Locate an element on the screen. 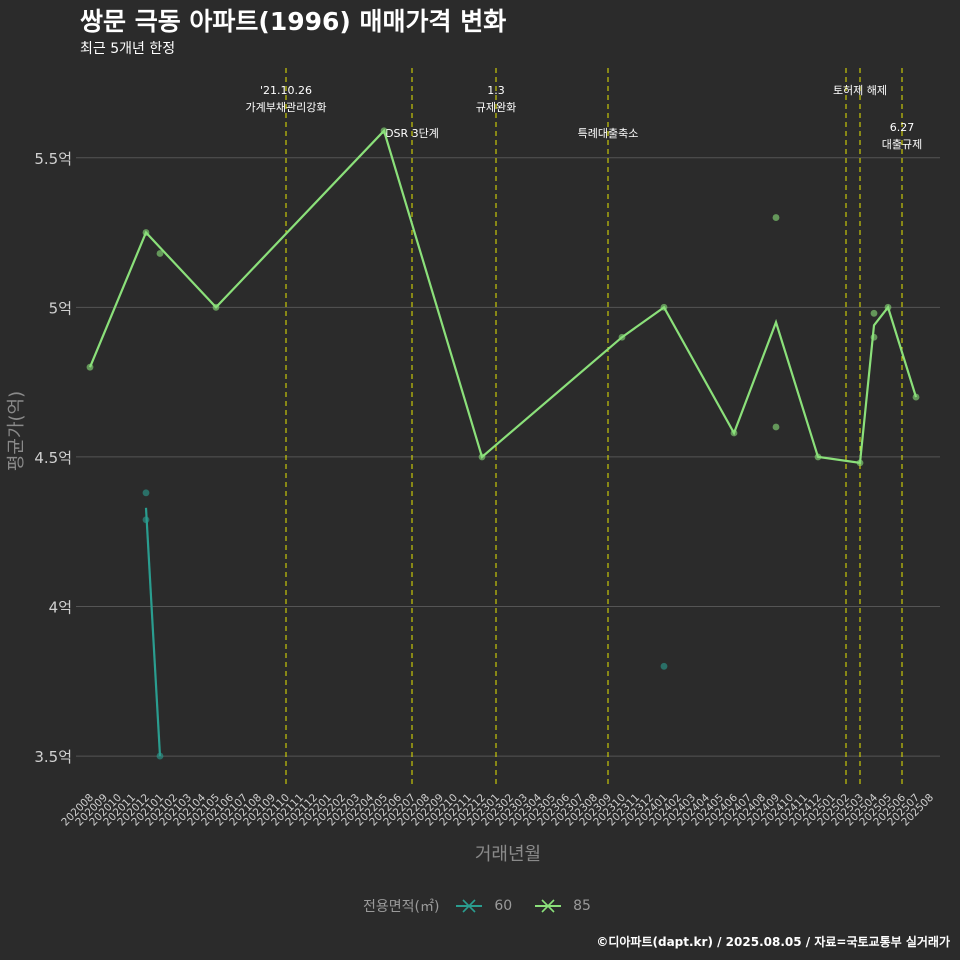 The width and height of the screenshot is (960, 960). legend-label-85: 85 is located at coordinates (582, 906).